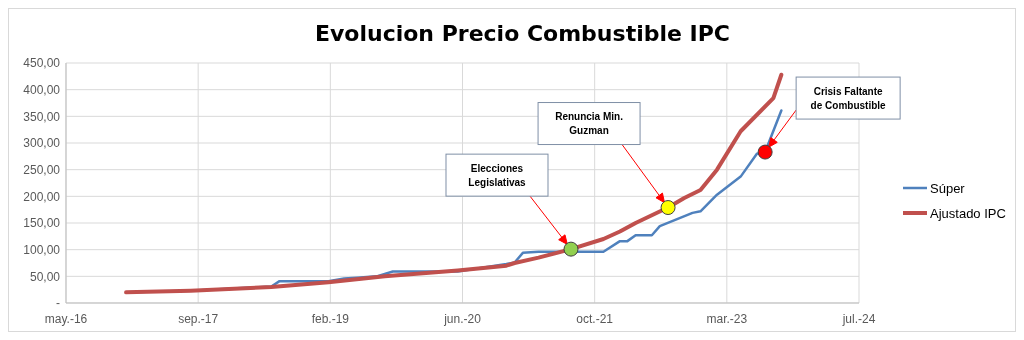 This screenshot has height=340, width=1024. What do you see at coordinates (595, 319) in the screenshot?
I see `x-tick-label: oct.-21` at bounding box center [595, 319].